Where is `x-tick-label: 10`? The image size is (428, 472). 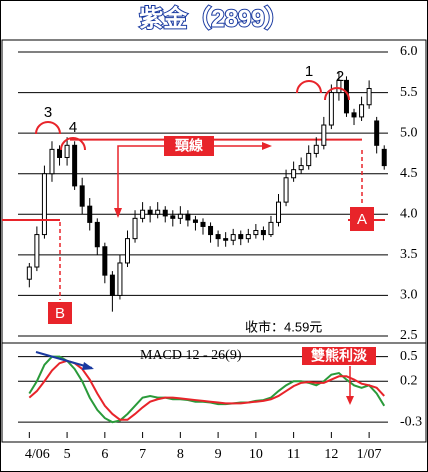 x-tick-label: 10 is located at coordinates (256, 454).